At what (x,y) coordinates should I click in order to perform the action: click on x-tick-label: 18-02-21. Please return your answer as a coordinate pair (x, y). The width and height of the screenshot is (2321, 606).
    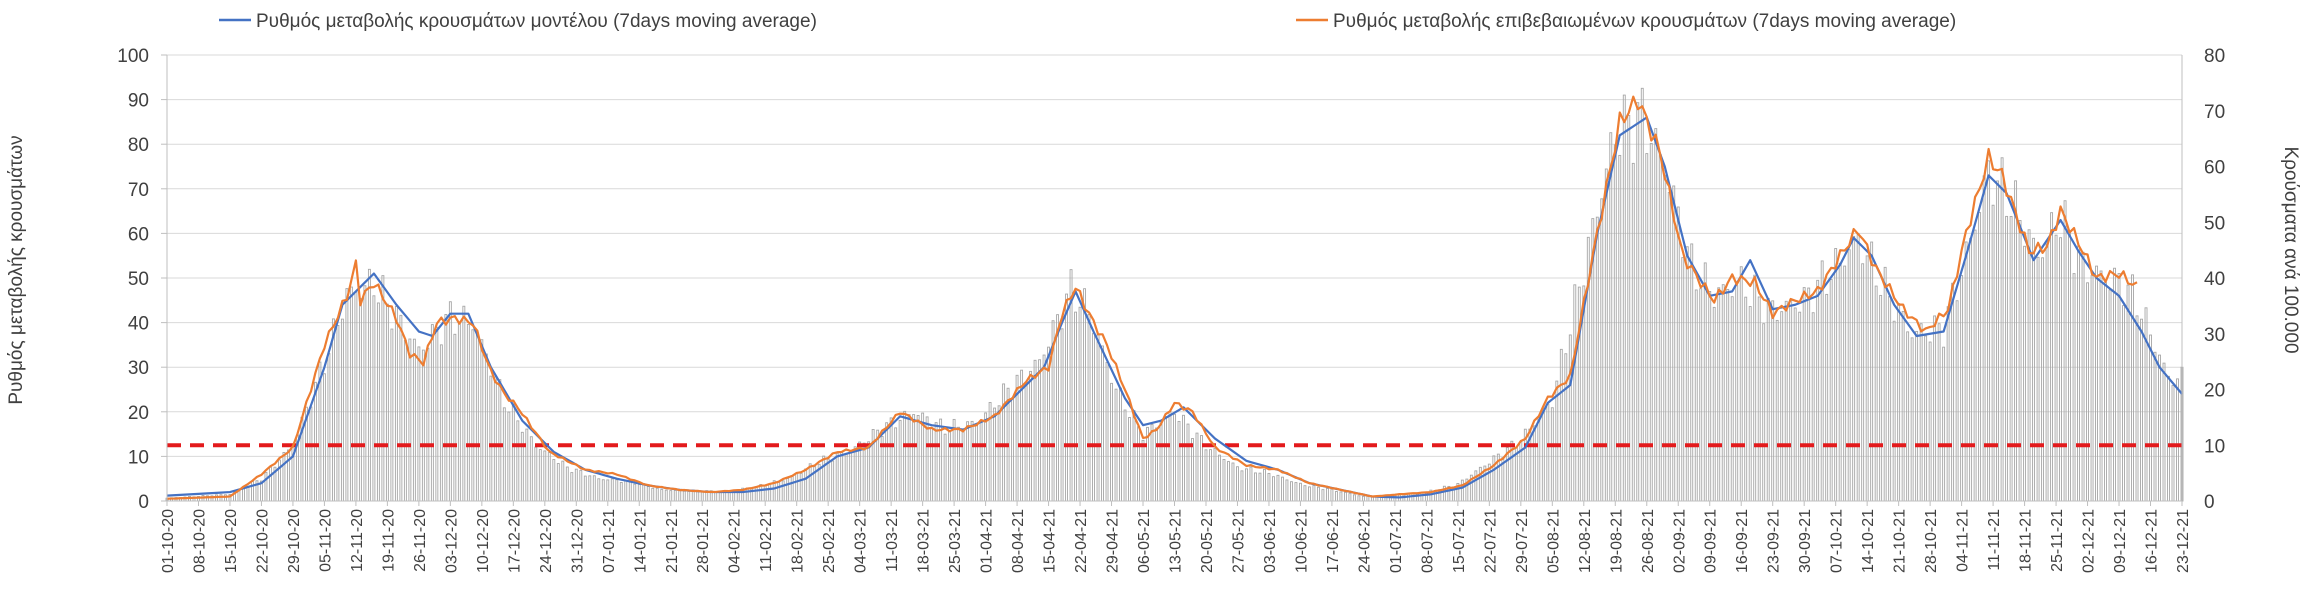
    Looking at the image, I should click on (798, 541).